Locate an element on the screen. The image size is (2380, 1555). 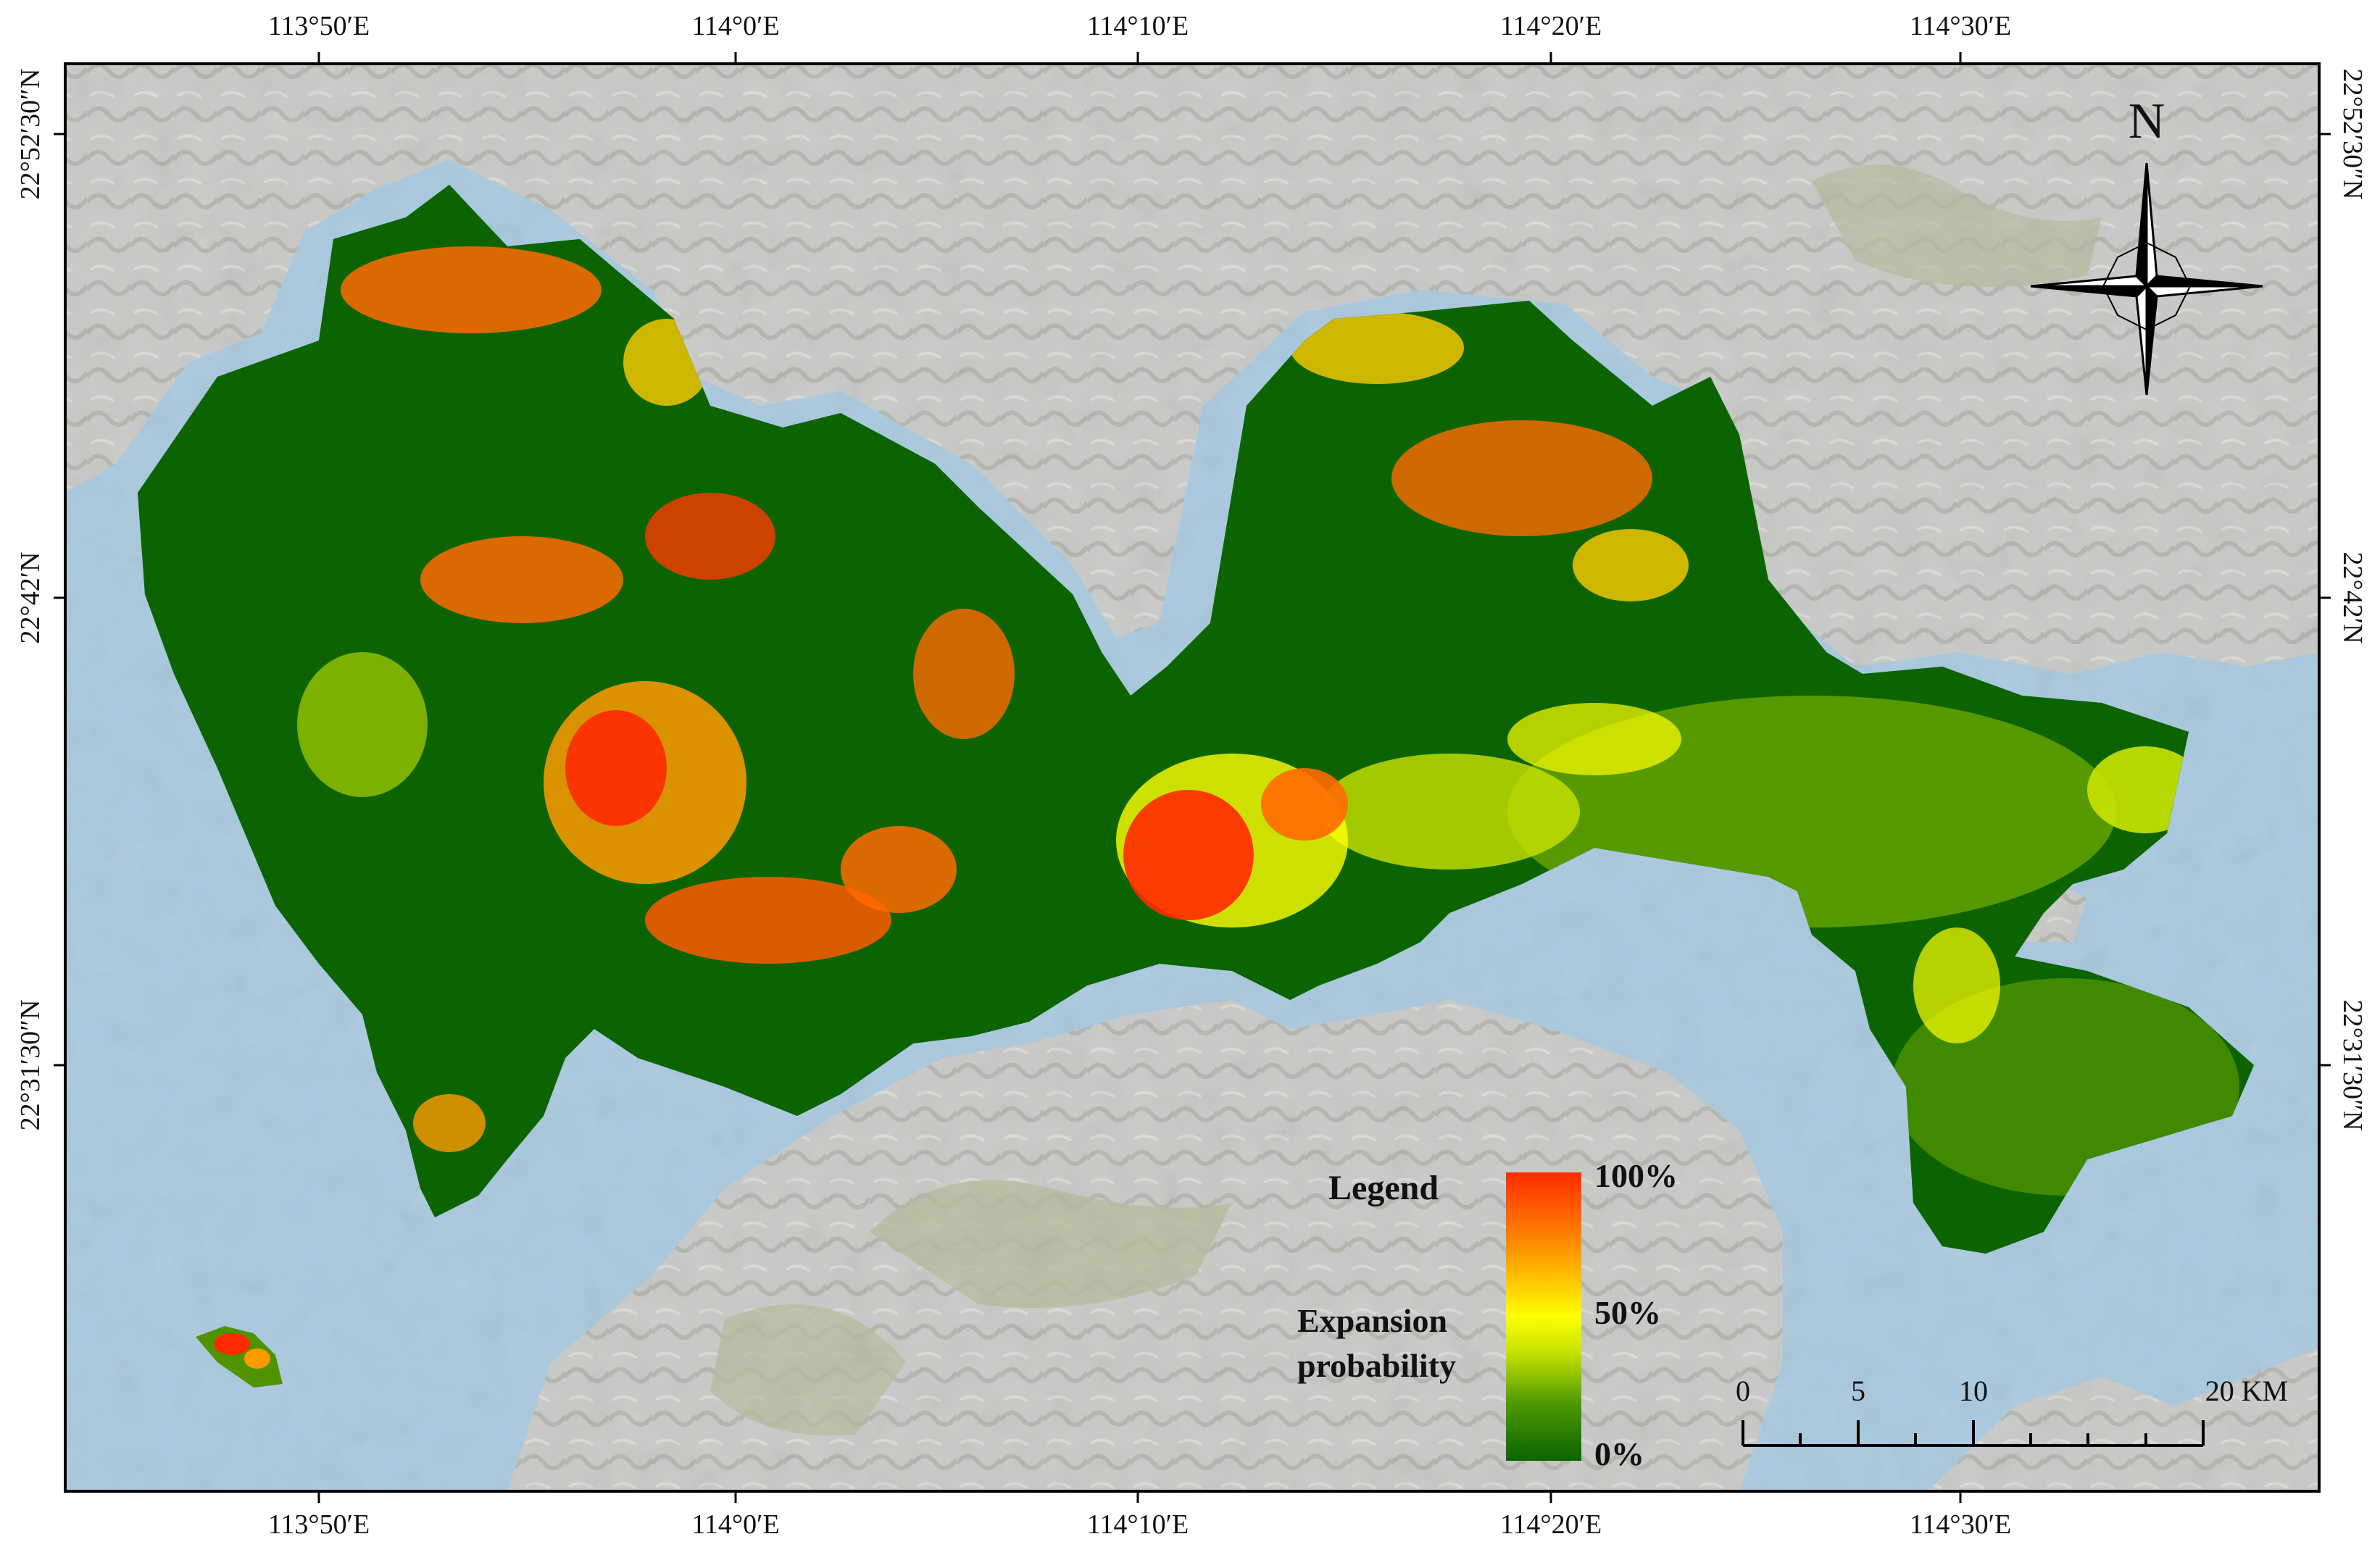
lon-label-bottom: 114°30′E is located at coordinates (1961, 1524).